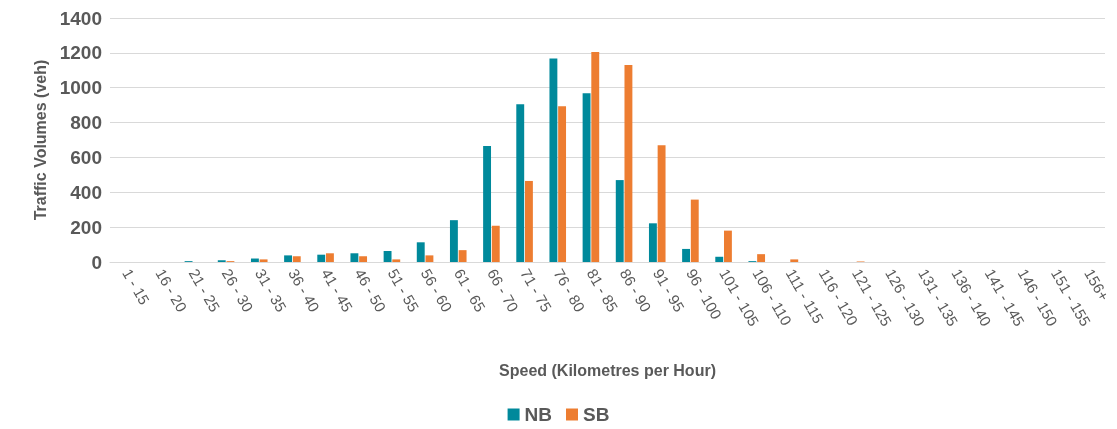 The image size is (1117, 429). Describe the element at coordinates (86, 157) in the screenshot. I see `y-tick-label: 600` at that location.